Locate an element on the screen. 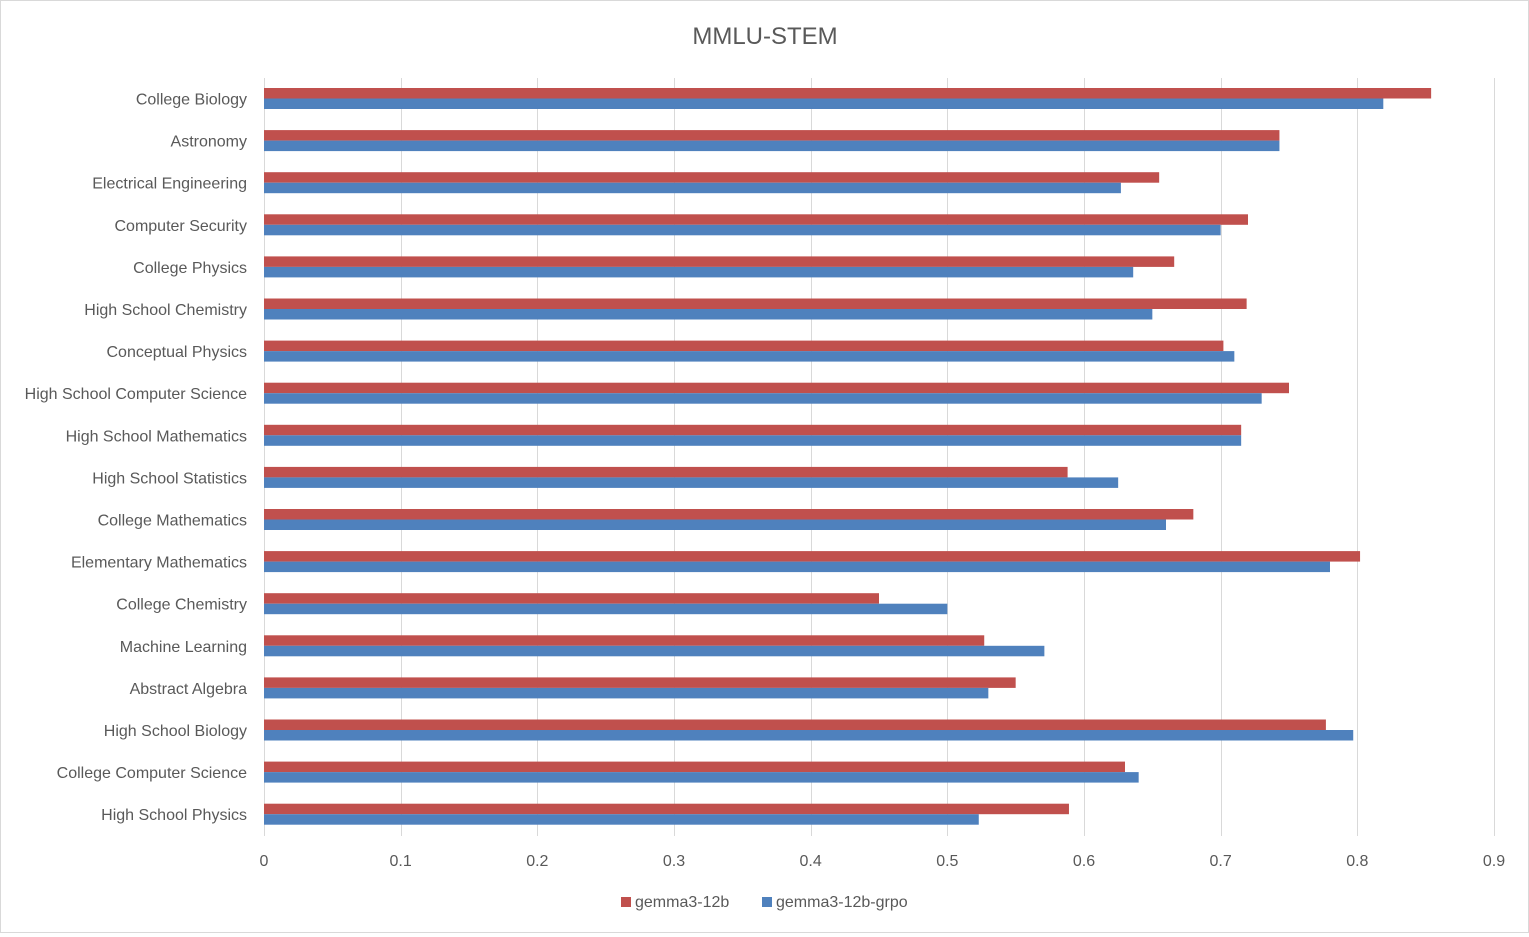 This screenshot has height=937, width=1529. category-label: Abstract Algebra is located at coordinates (189, 689).